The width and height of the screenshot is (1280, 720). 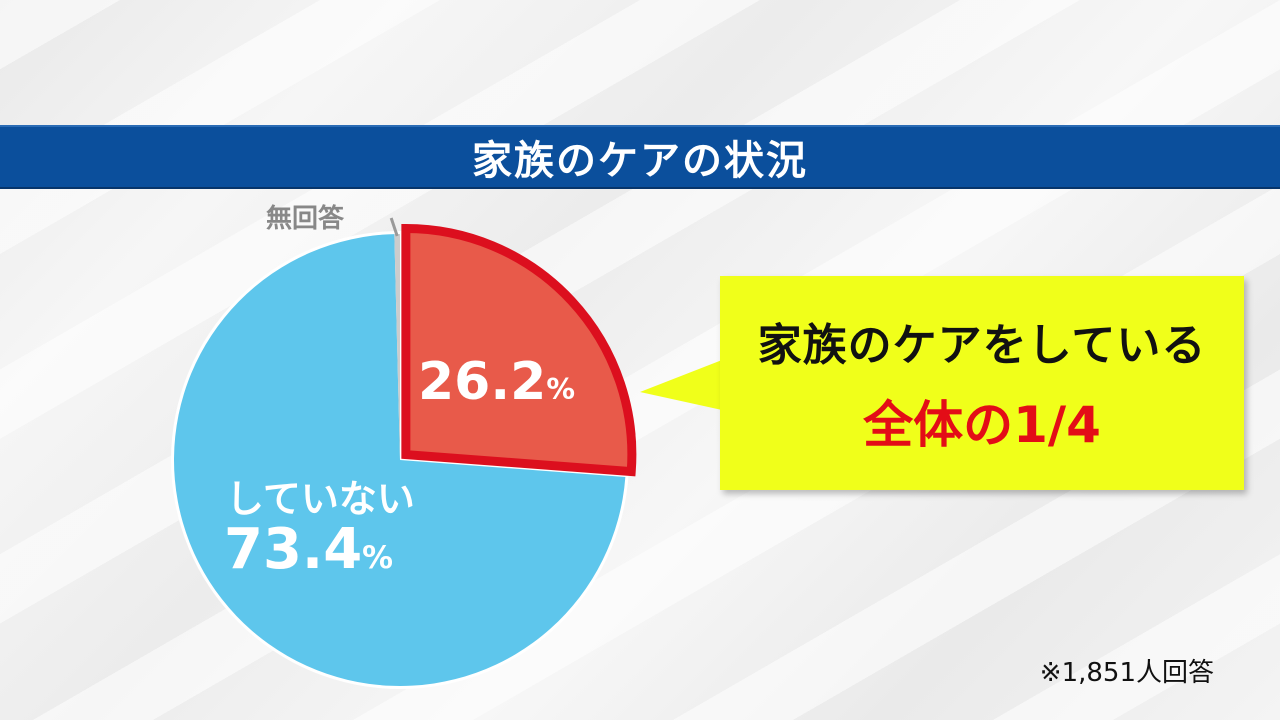 What do you see at coordinates (397, 347) in the screenshot?
I see `slice-no-answer` at bounding box center [397, 347].